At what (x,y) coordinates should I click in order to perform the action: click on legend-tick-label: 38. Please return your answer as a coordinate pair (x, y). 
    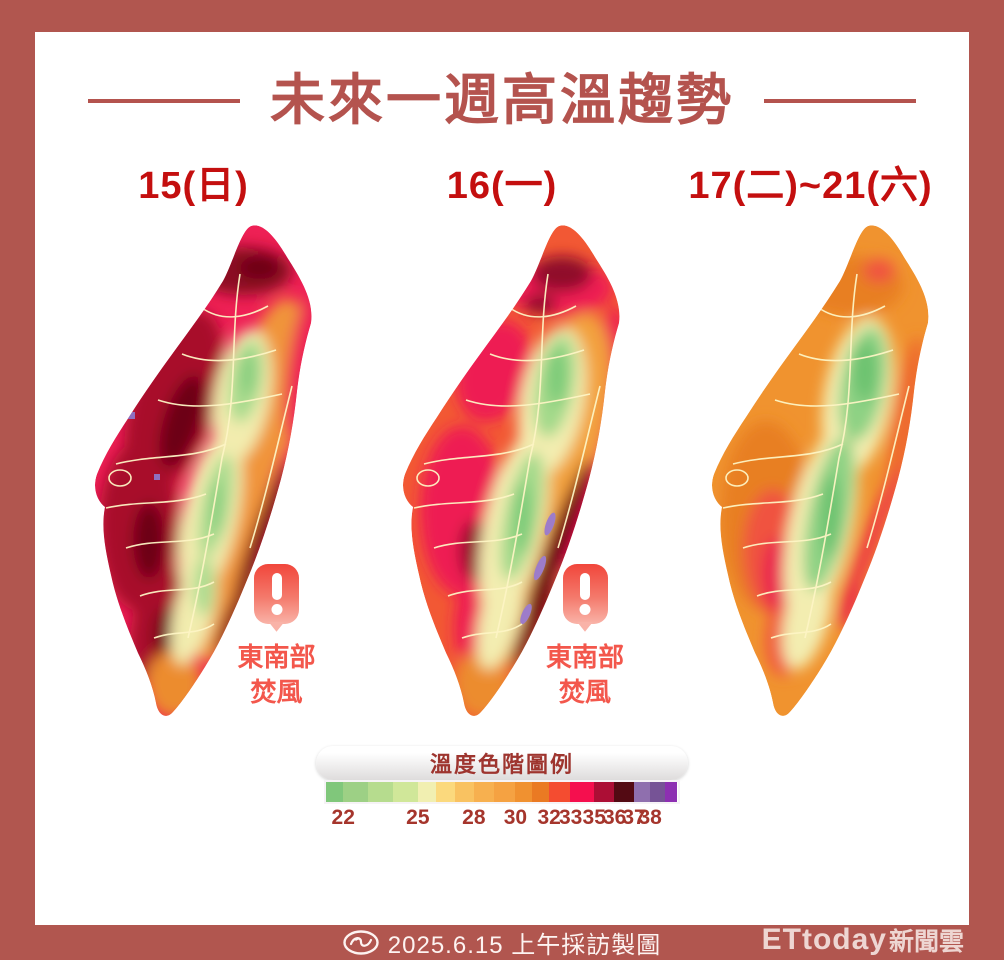
    Looking at the image, I should click on (650, 817).